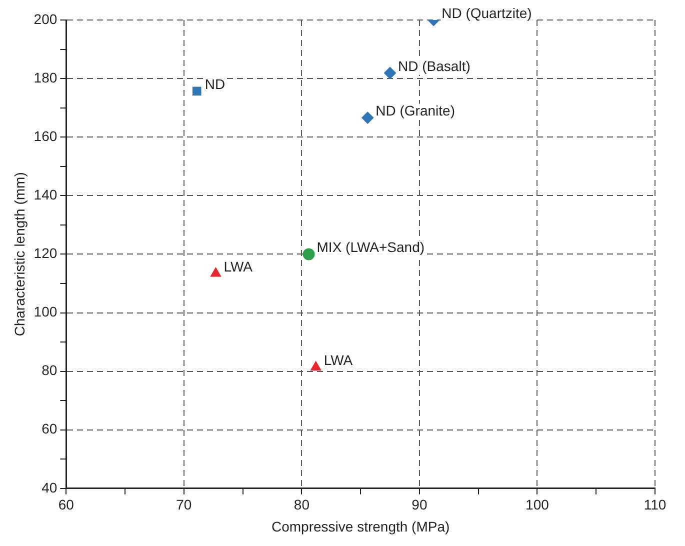 The image size is (685, 546). I want to click on x-tick-label: 80, so click(302, 504).